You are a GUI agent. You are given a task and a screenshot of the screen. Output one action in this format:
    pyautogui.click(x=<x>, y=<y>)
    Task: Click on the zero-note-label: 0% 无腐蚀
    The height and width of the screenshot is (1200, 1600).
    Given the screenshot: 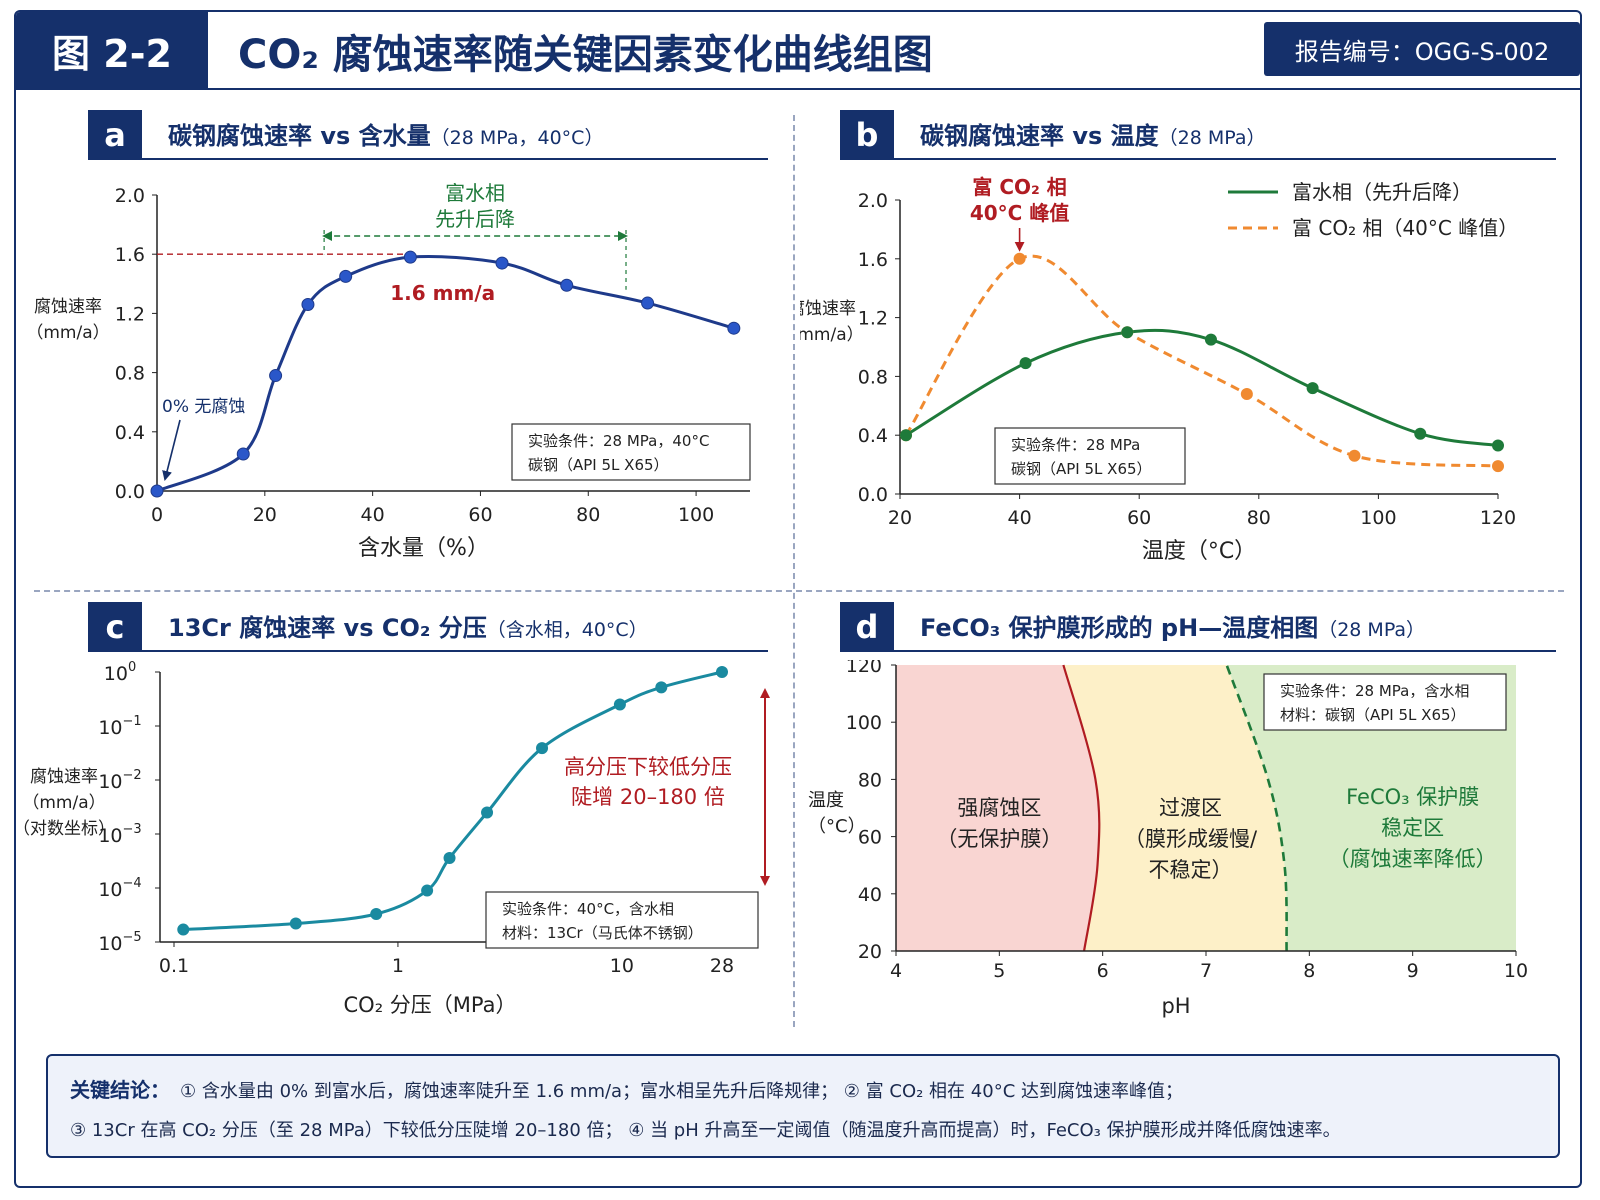 What is the action you would take?
    pyautogui.click(x=203, y=407)
    